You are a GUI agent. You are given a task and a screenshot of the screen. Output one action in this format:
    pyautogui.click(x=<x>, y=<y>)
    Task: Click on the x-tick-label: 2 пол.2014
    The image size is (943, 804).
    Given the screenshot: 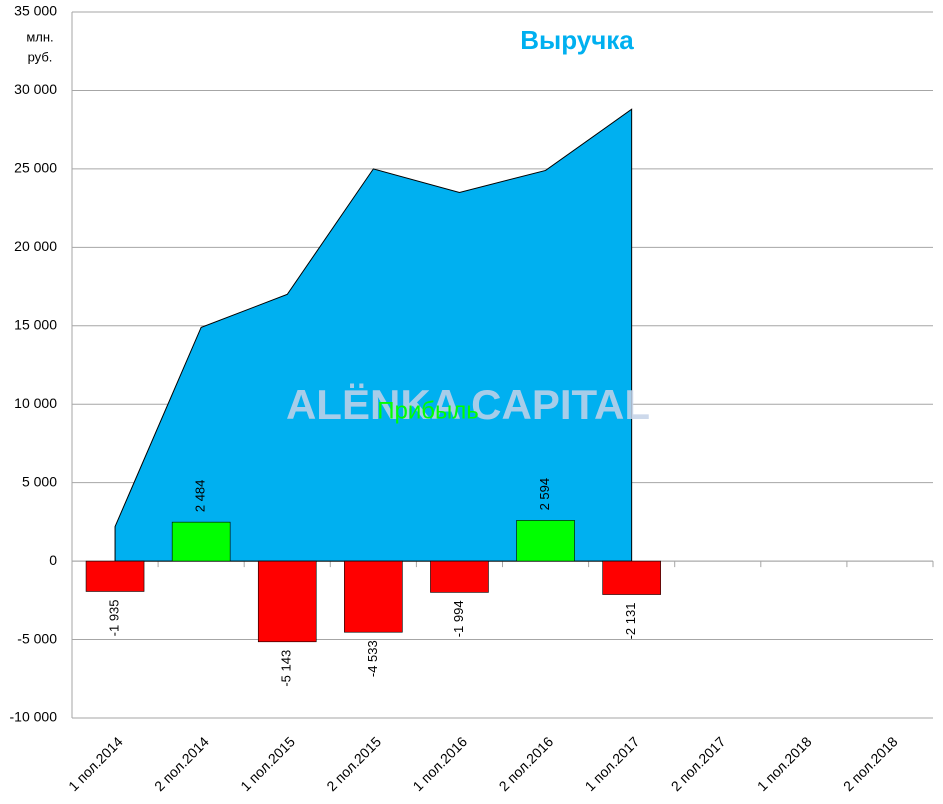 What is the action you would take?
    pyautogui.click(x=181, y=763)
    